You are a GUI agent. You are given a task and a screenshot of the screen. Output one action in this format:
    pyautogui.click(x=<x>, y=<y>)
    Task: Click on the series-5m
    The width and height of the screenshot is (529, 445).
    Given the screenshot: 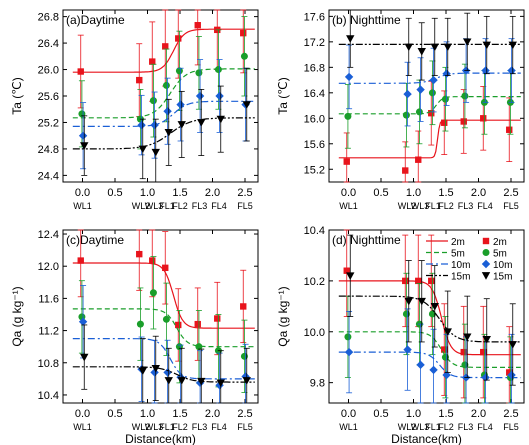 What is the action you would take?
    pyautogui.click(x=429, y=338)
    